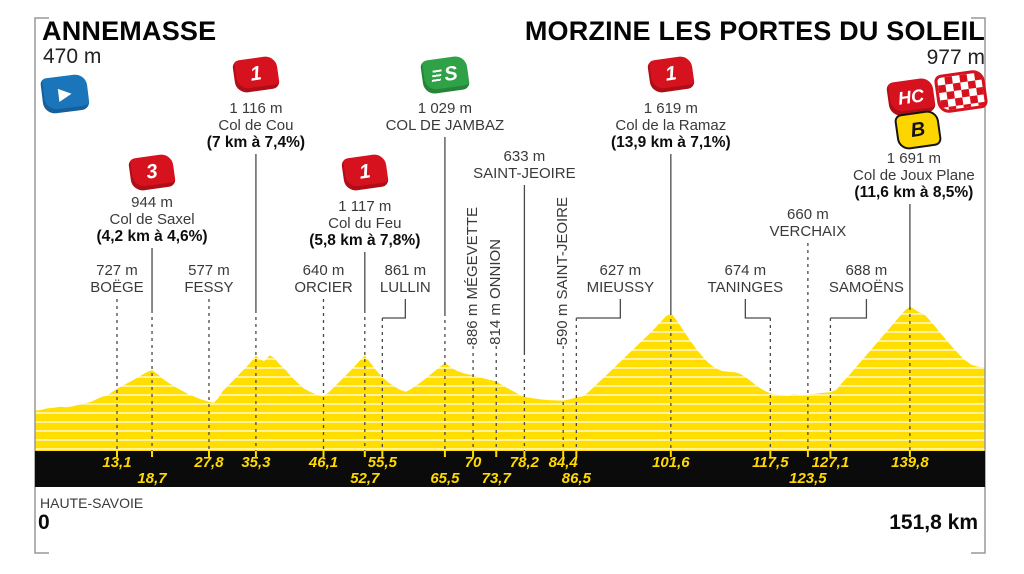  I want to click on km-label: 84,4, so click(564, 462).